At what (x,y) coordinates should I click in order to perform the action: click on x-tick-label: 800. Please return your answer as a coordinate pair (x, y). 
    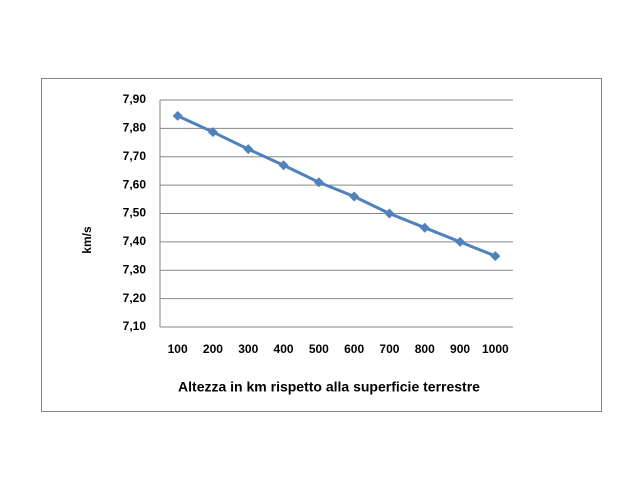
    Looking at the image, I should click on (425, 349).